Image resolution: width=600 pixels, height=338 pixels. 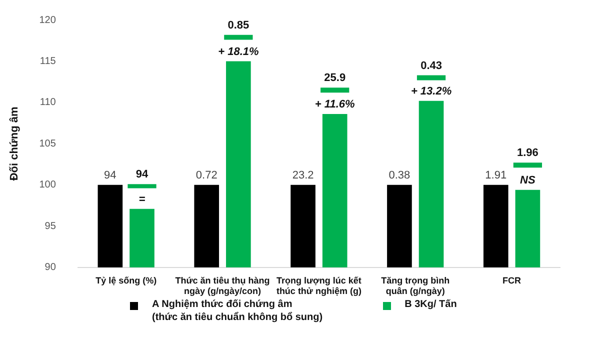 I want to click on y-tick-label: 105, so click(x=47, y=144).